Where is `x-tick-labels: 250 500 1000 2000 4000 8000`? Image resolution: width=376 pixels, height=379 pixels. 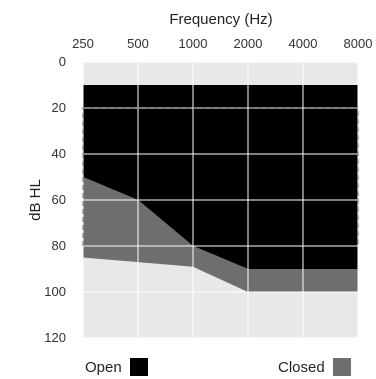 x-tick-labels: 250 500 1000 2000 4000 8000 is located at coordinates (222, 43).